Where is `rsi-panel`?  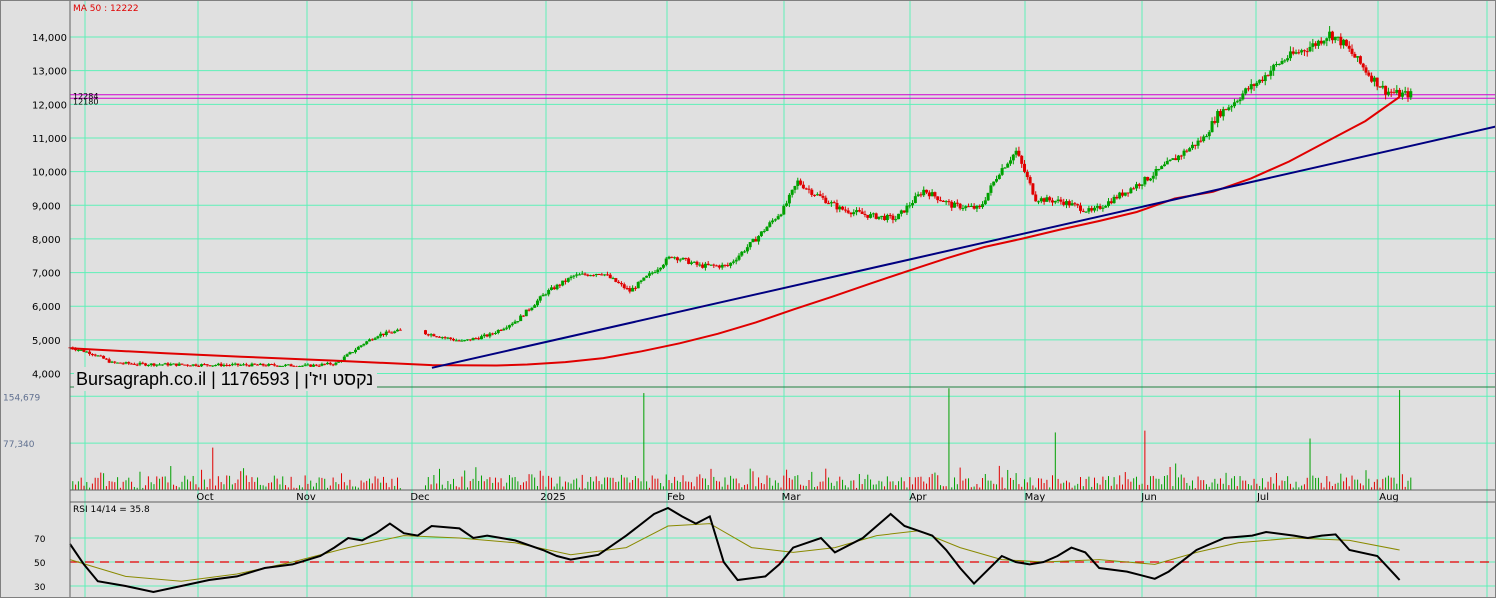
rsi-panel is located at coordinates (782, 550).